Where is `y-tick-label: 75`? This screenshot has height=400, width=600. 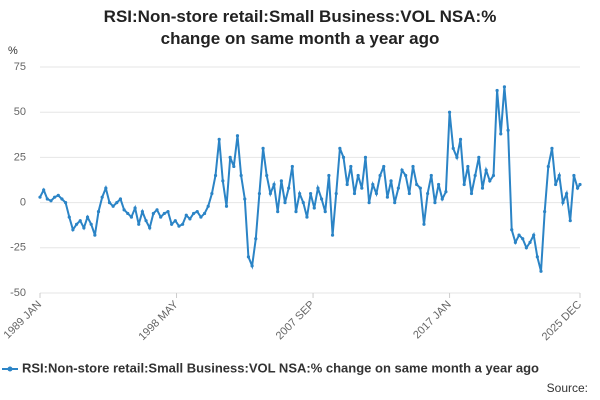 y-tick-label: 75 is located at coordinates (20, 67).